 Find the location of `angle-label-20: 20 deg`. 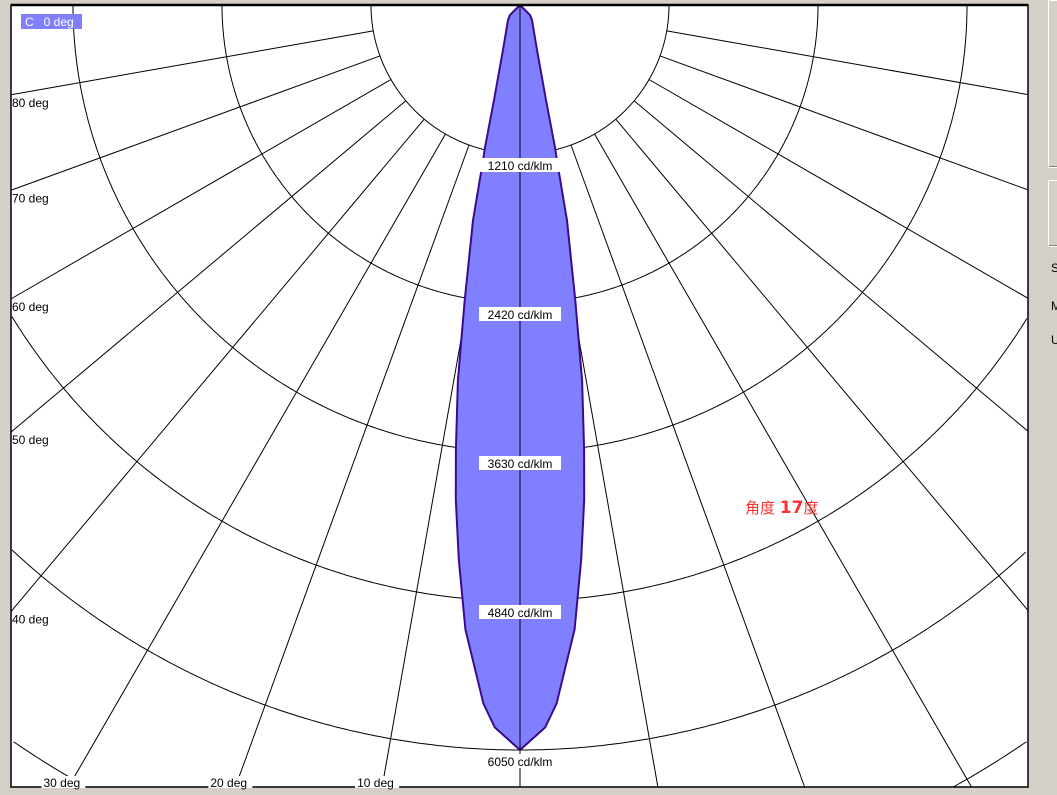

angle-label-20: 20 deg is located at coordinates (230, 783).